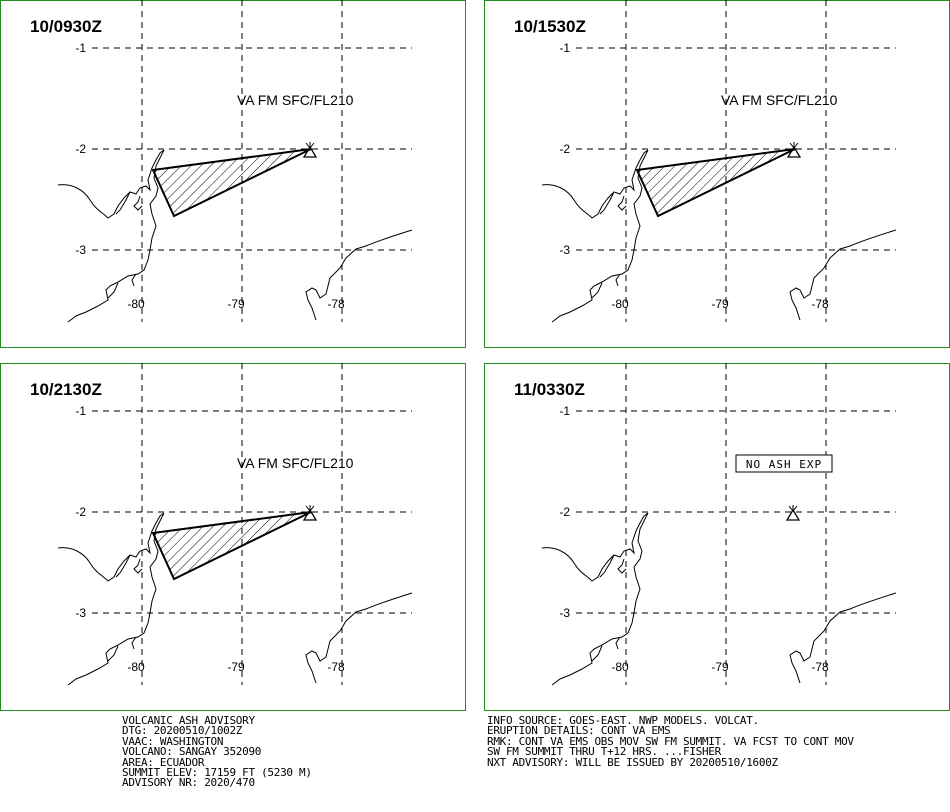  Describe the element at coordinates (66, 26) in the screenshot. I see `panel-valid-time: 10/0930Z` at that location.